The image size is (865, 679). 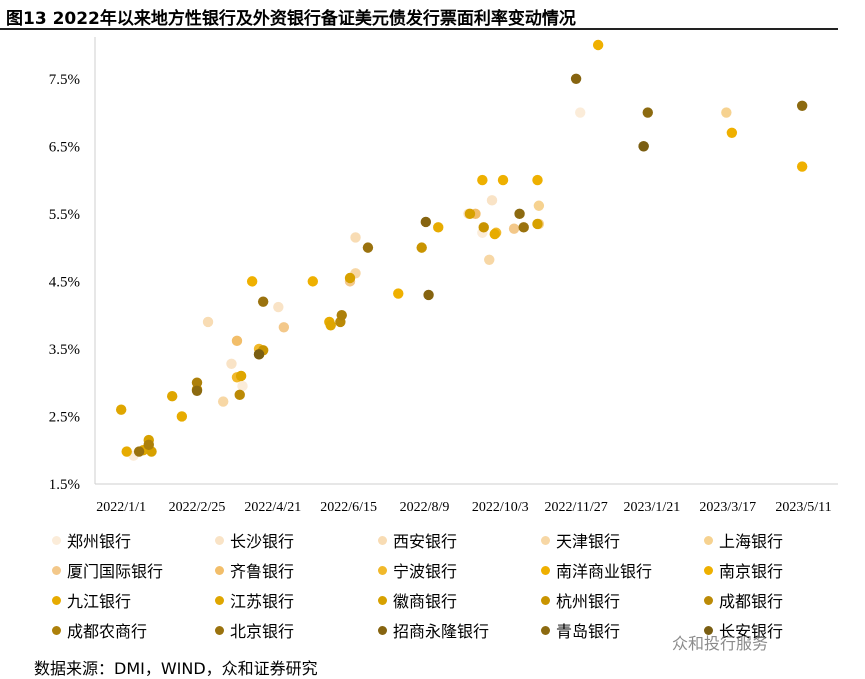 I want to click on legend-item: 成都农商行, so click(x=99, y=630).